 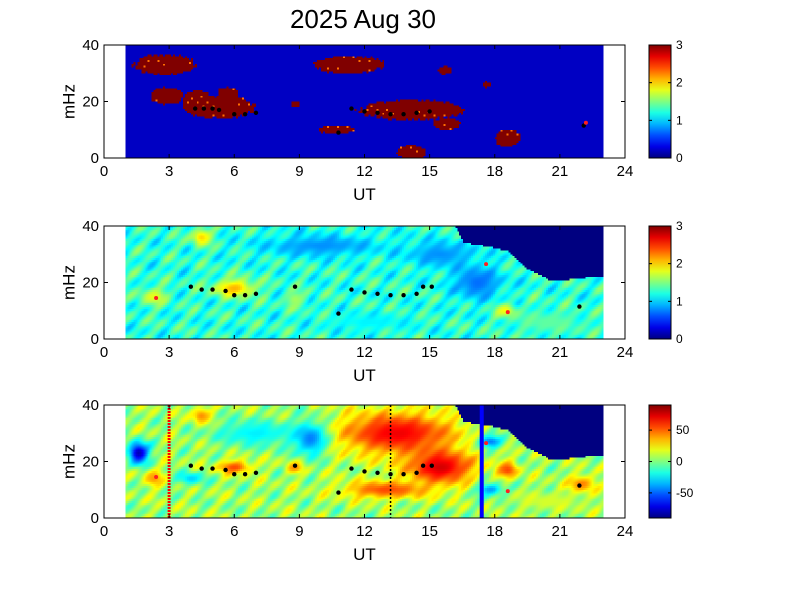 I want to click on colorbar-tick-label-3: 3, so click(x=679, y=226).